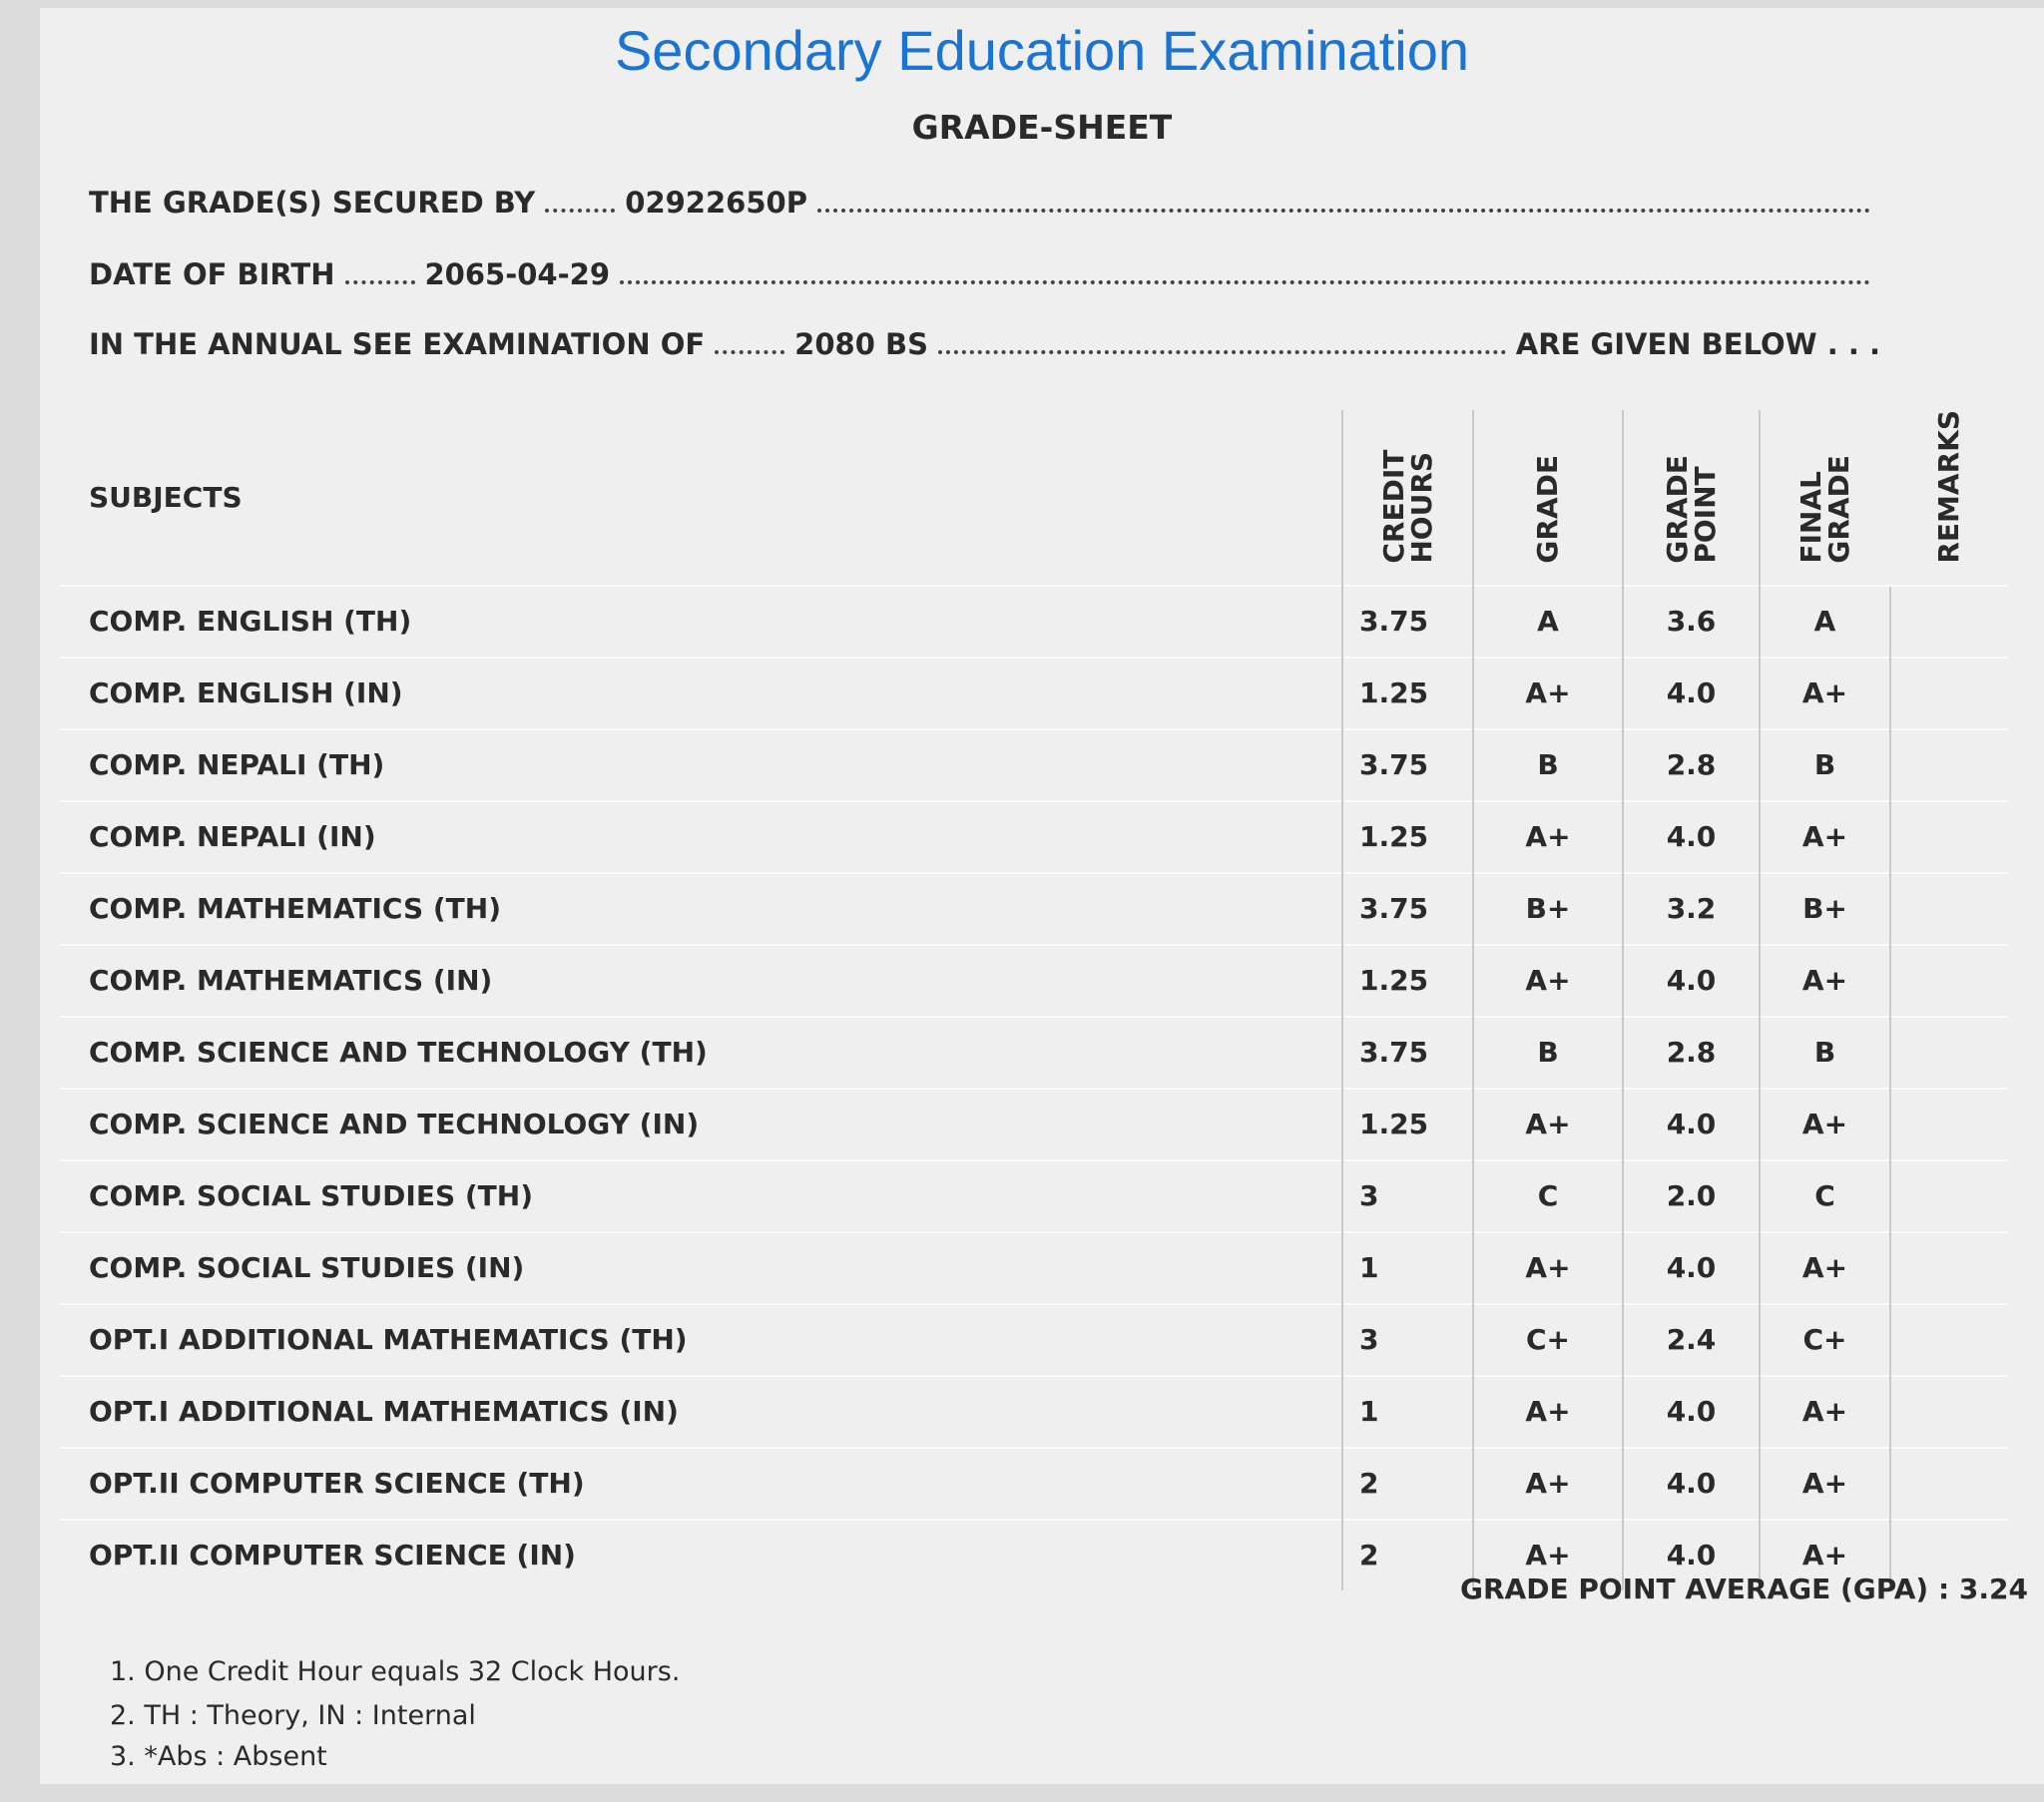 The width and height of the screenshot is (2044, 1802). Describe the element at coordinates (700, 1339) in the screenshot. I see `subject: OPT.I ADDITIONAL MATHEMATICS (TH)` at that location.